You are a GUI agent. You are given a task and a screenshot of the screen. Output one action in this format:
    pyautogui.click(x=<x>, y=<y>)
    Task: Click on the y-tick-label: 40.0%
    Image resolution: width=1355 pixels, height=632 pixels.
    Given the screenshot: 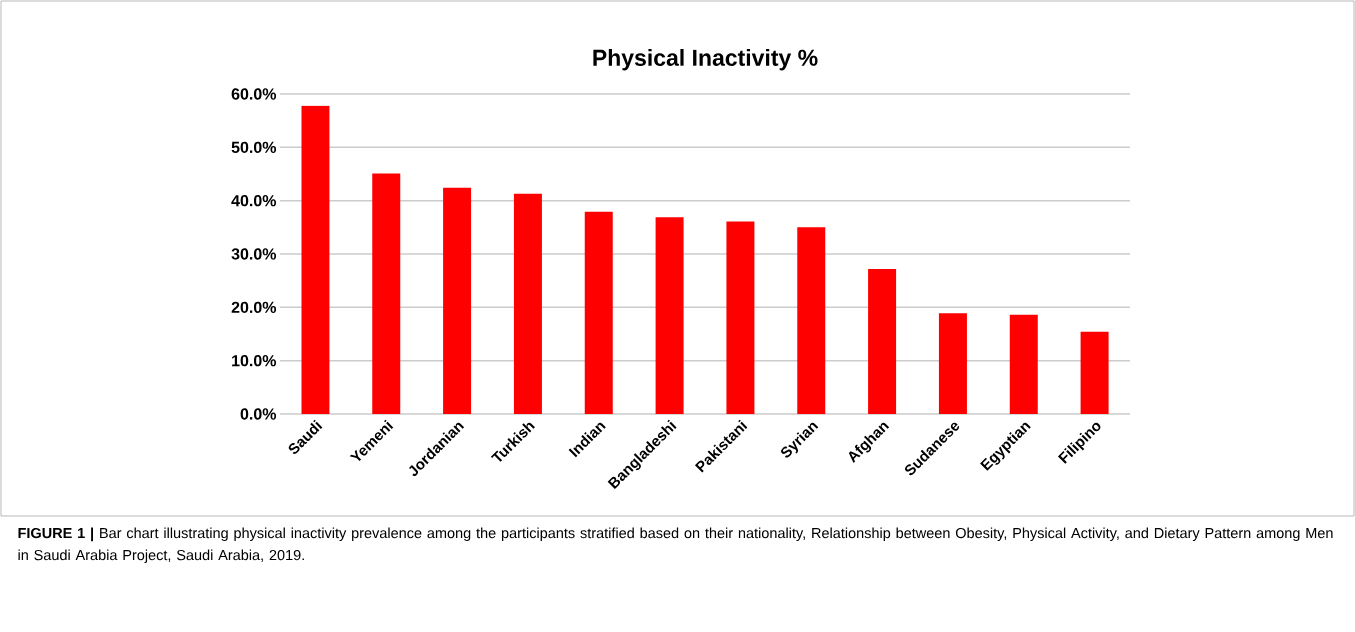 What is the action you would take?
    pyautogui.click(x=254, y=201)
    